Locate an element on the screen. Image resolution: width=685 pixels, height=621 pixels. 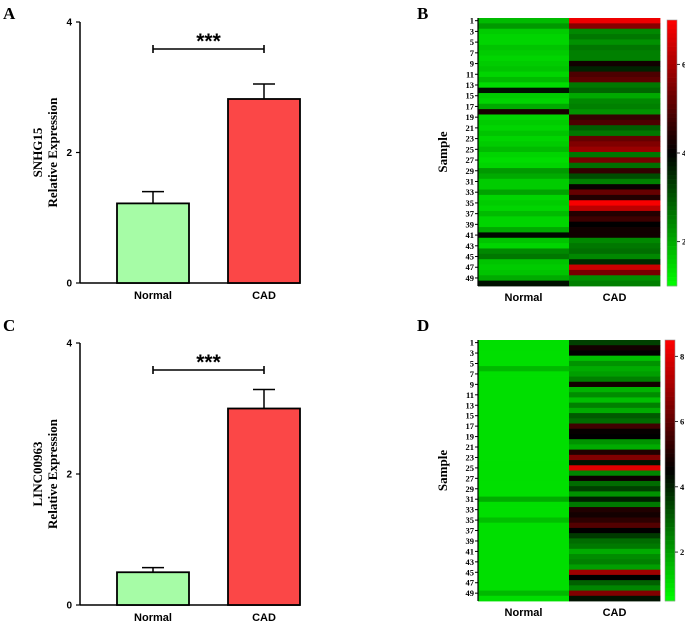
row-label: 7 is located at coordinates (472, 53).